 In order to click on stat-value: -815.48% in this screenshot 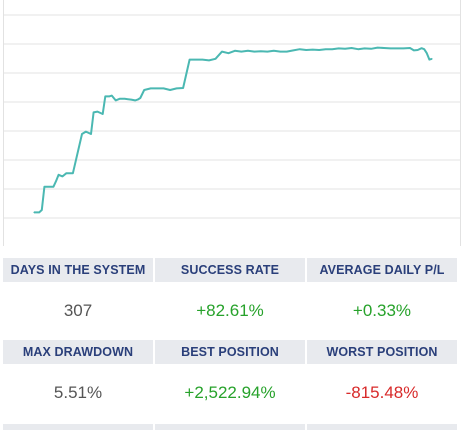, I will do `click(382, 392)`.